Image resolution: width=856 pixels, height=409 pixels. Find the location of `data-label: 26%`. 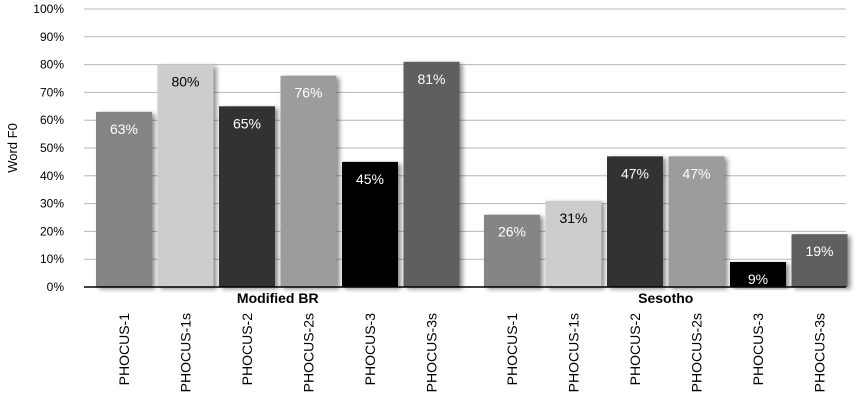

data-label: 26% is located at coordinates (512, 232).